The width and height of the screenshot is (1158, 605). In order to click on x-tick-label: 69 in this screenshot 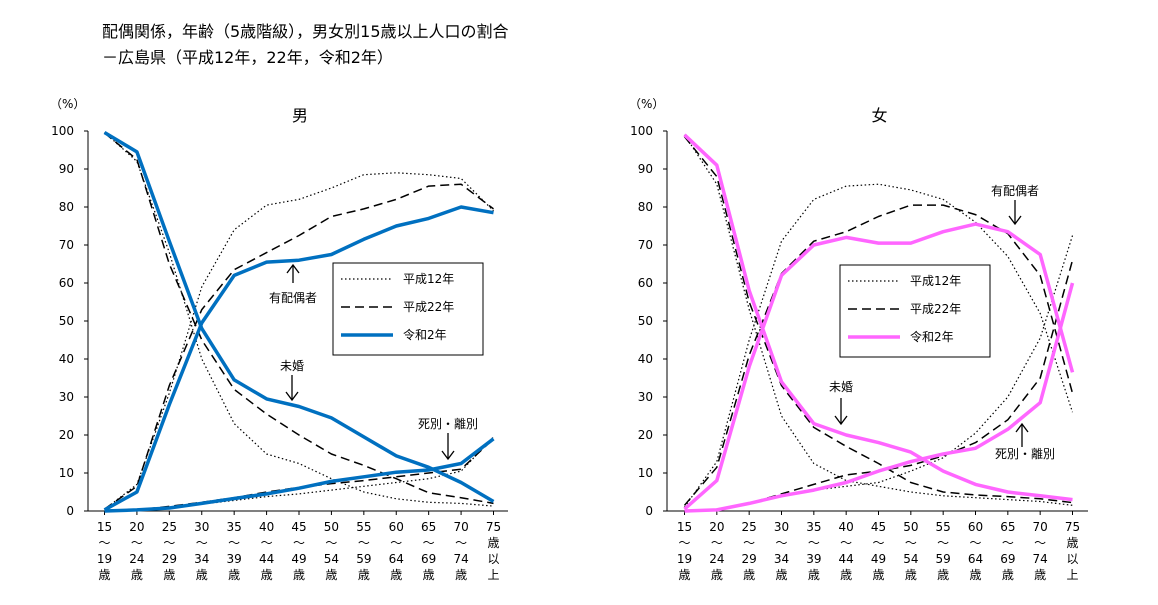, I will do `click(1007, 559)`.